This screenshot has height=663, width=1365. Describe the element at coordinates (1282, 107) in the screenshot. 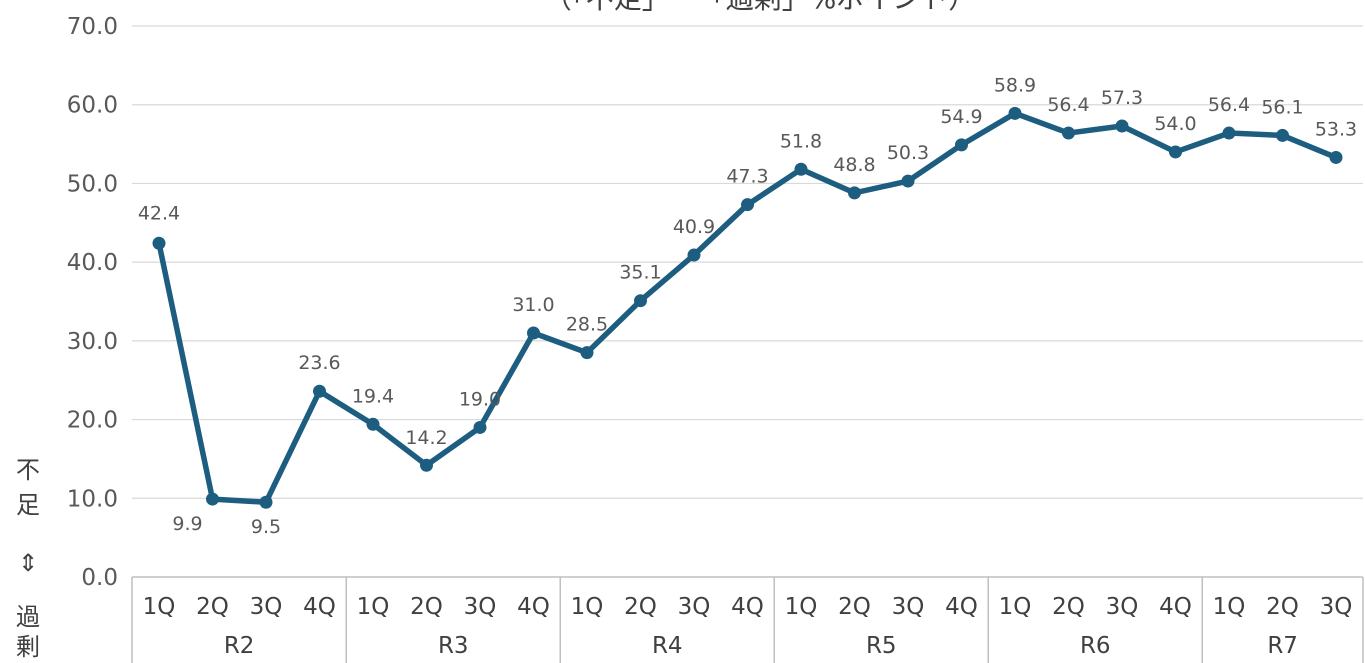

I see `data-label: 56.1` at that location.